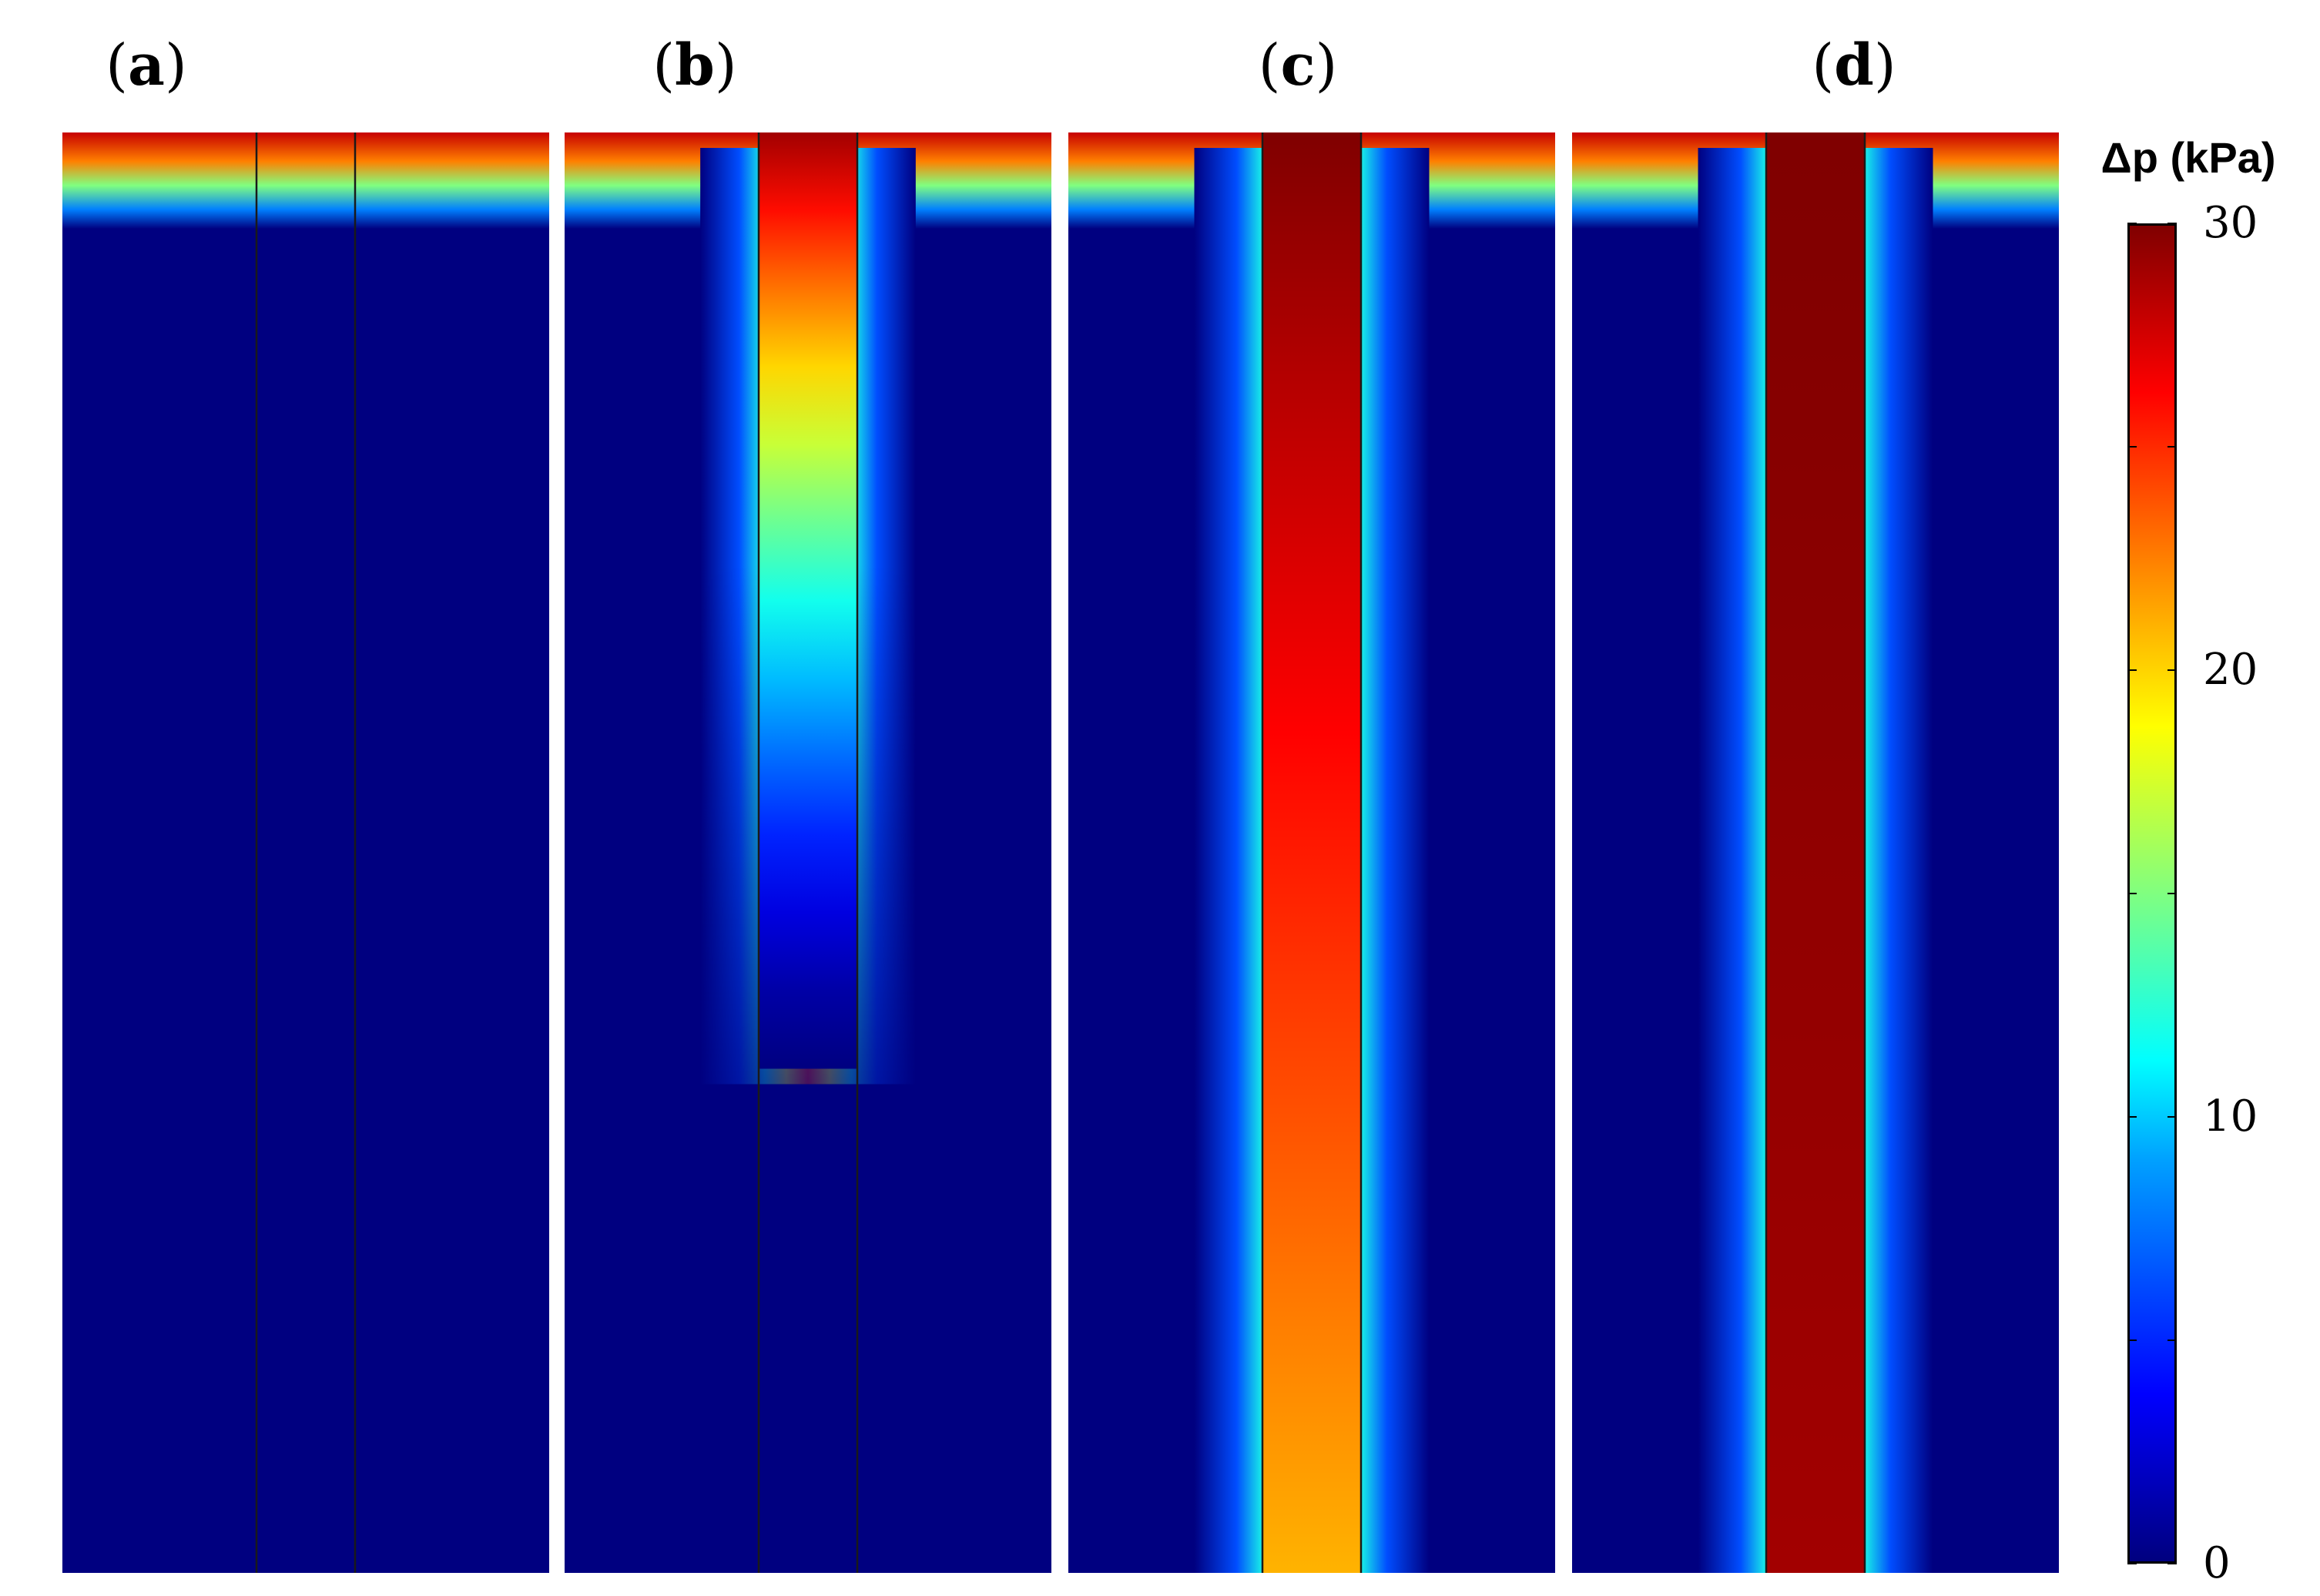  I want to click on surface-layer, so click(306, 180).